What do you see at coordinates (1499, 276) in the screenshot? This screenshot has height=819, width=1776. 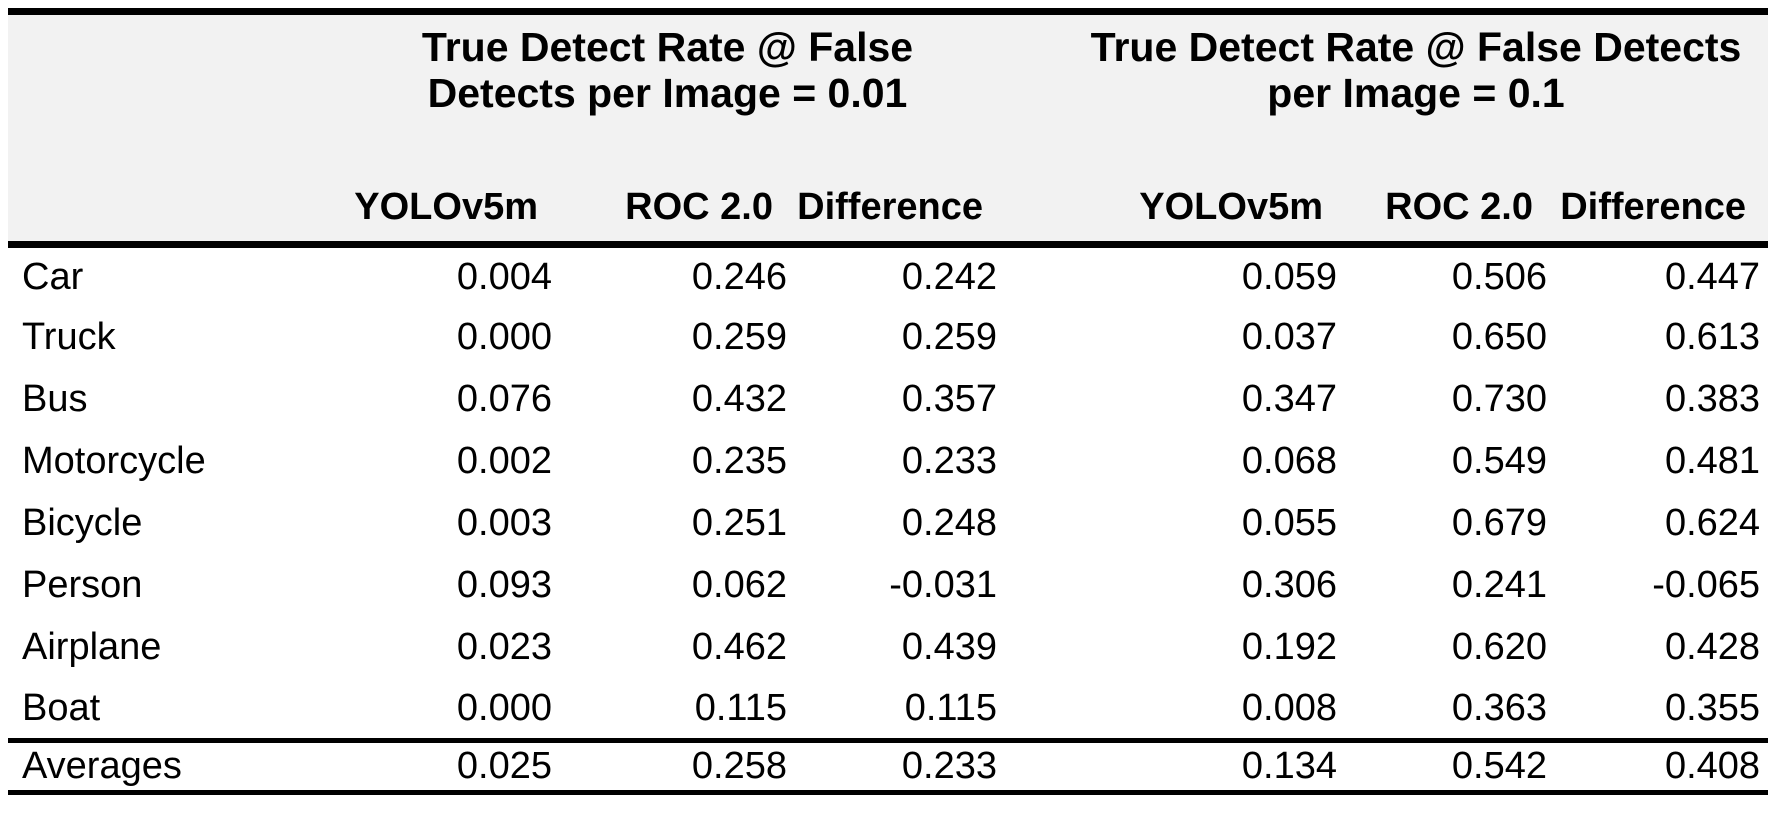 I see `value-cell: 0.506` at bounding box center [1499, 276].